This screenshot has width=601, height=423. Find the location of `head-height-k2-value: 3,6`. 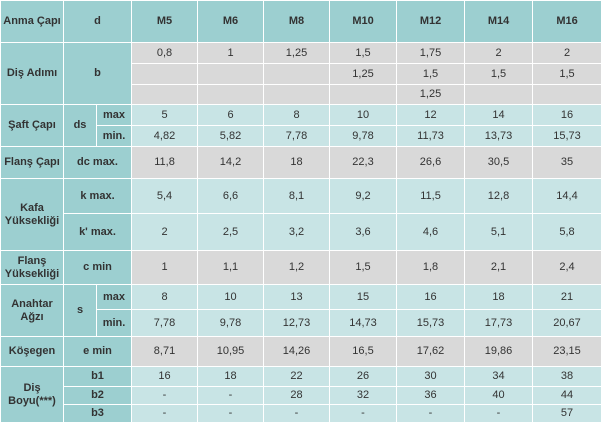

head-height-k2-value: 3,6 is located at coordinates (363, 232).